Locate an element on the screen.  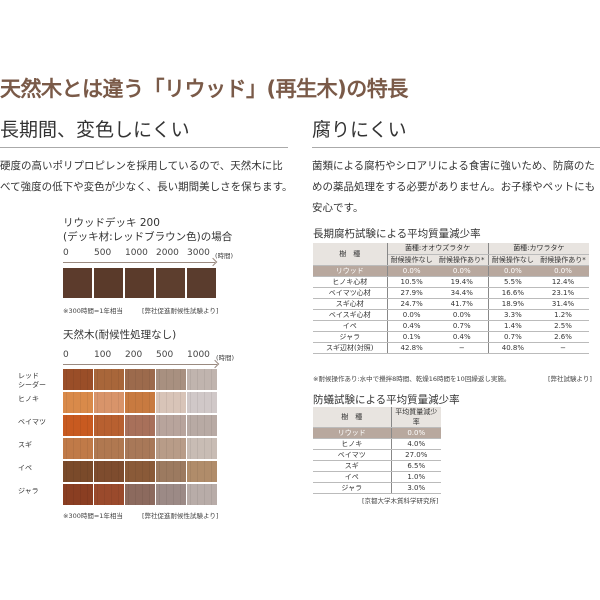
time-tick: 2000 is located at coordinates (167, 253).